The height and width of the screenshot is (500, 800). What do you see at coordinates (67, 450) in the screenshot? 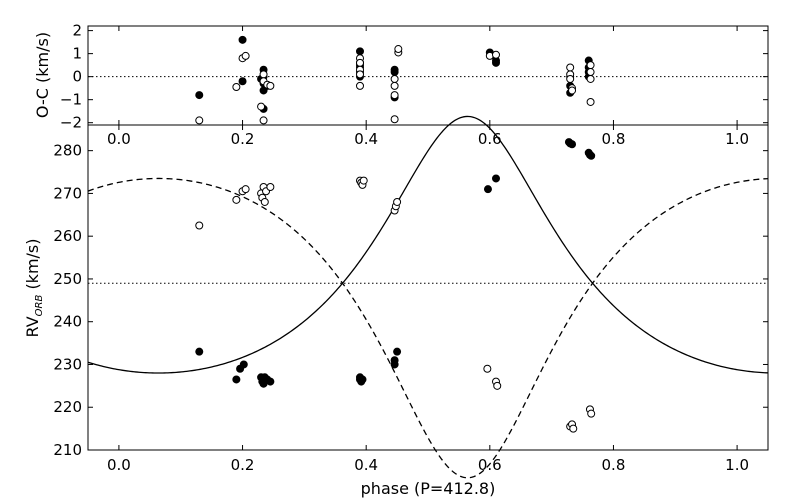
I see `rv-y-tick-label: 210` at bounding box center [67, 450].